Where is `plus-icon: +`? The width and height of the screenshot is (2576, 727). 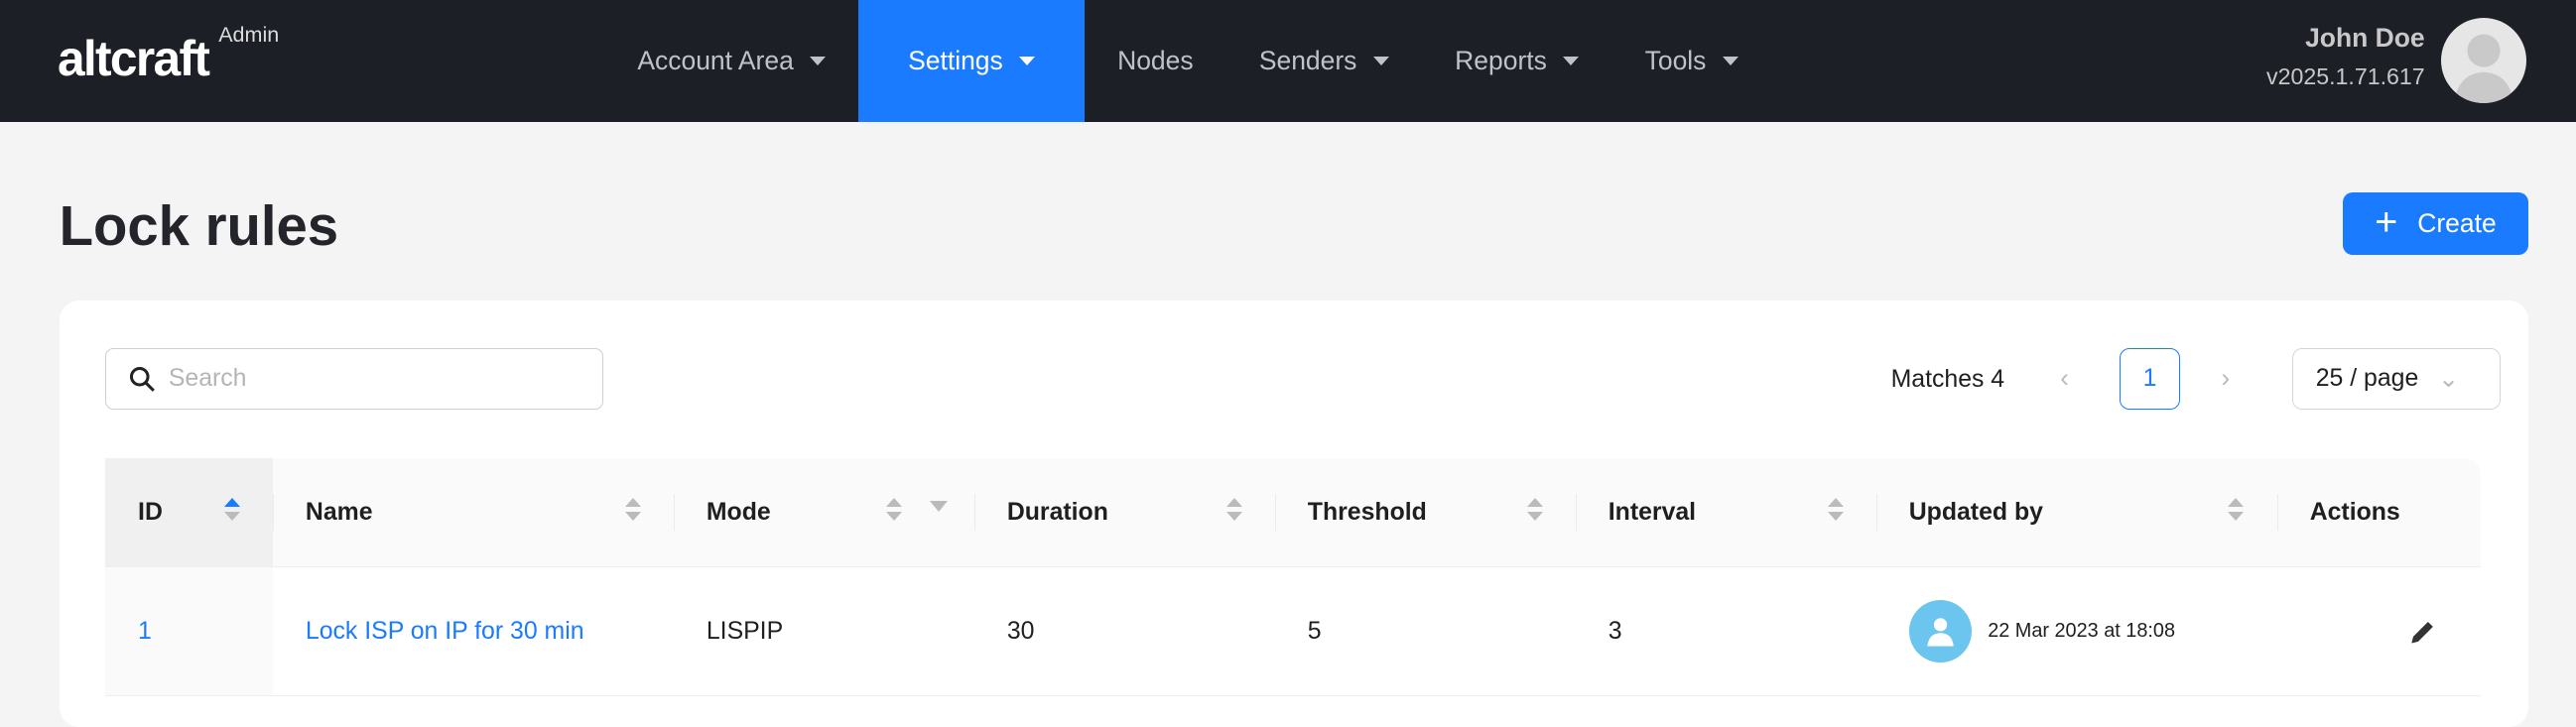 plus-icon: + is located at coordinates (2387, 222).